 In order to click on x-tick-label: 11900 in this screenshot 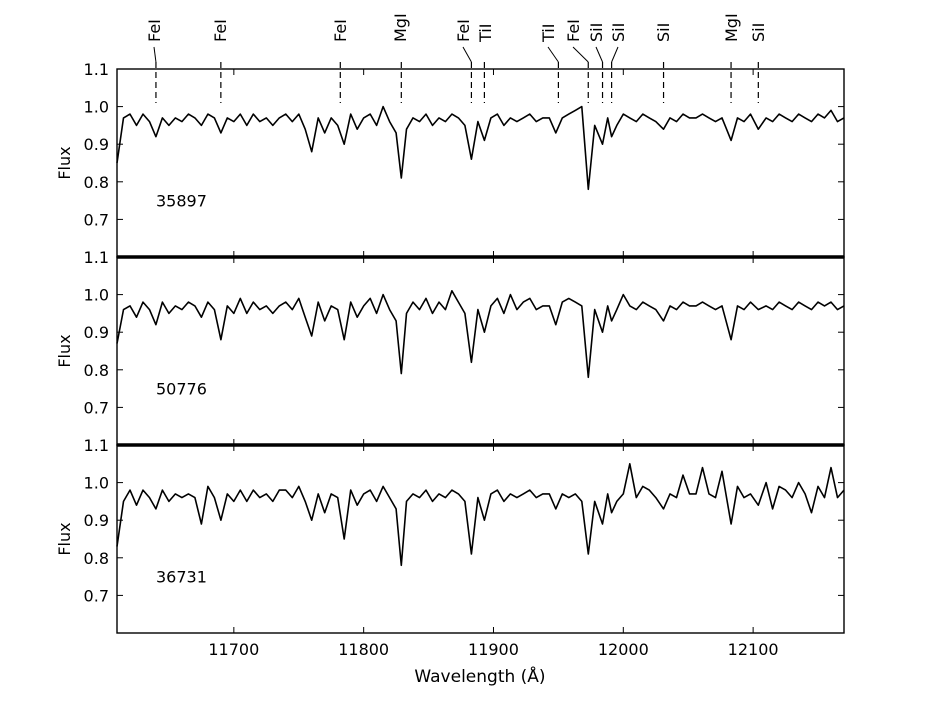, I will do `click(493, 649)`.